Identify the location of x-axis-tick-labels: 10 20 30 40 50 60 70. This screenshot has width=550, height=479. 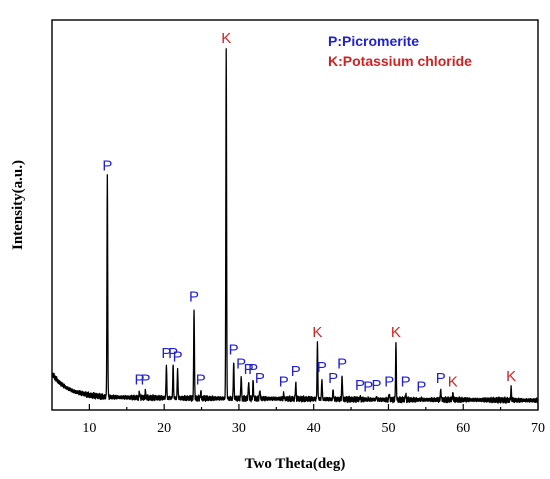
(313, 428).